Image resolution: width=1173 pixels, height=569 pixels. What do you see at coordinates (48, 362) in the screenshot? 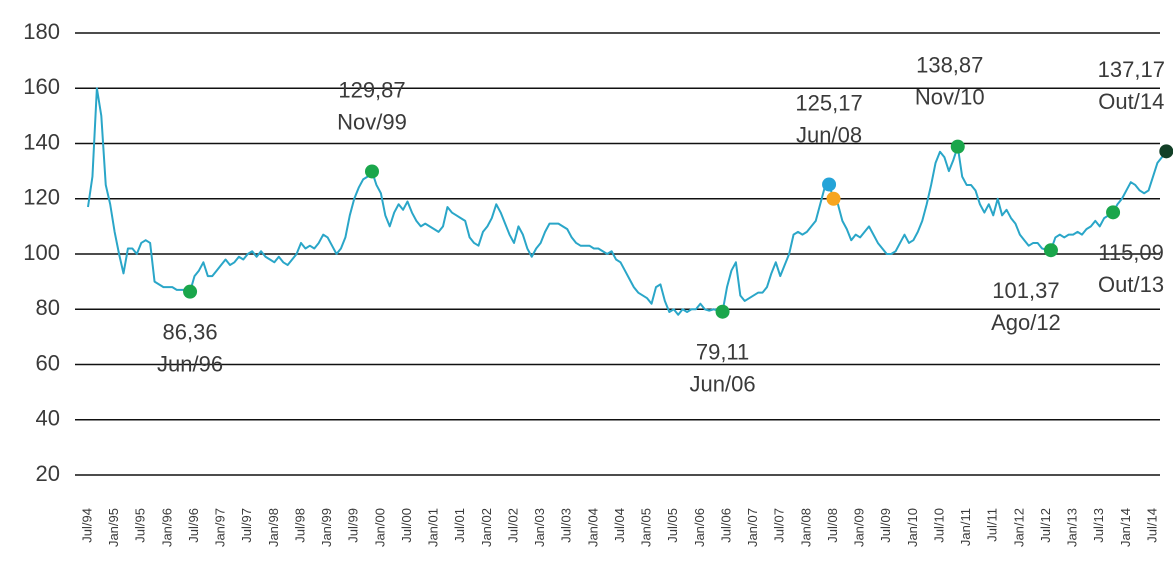
I see `y-tick-label: 60` at bounding box center [48, 362].